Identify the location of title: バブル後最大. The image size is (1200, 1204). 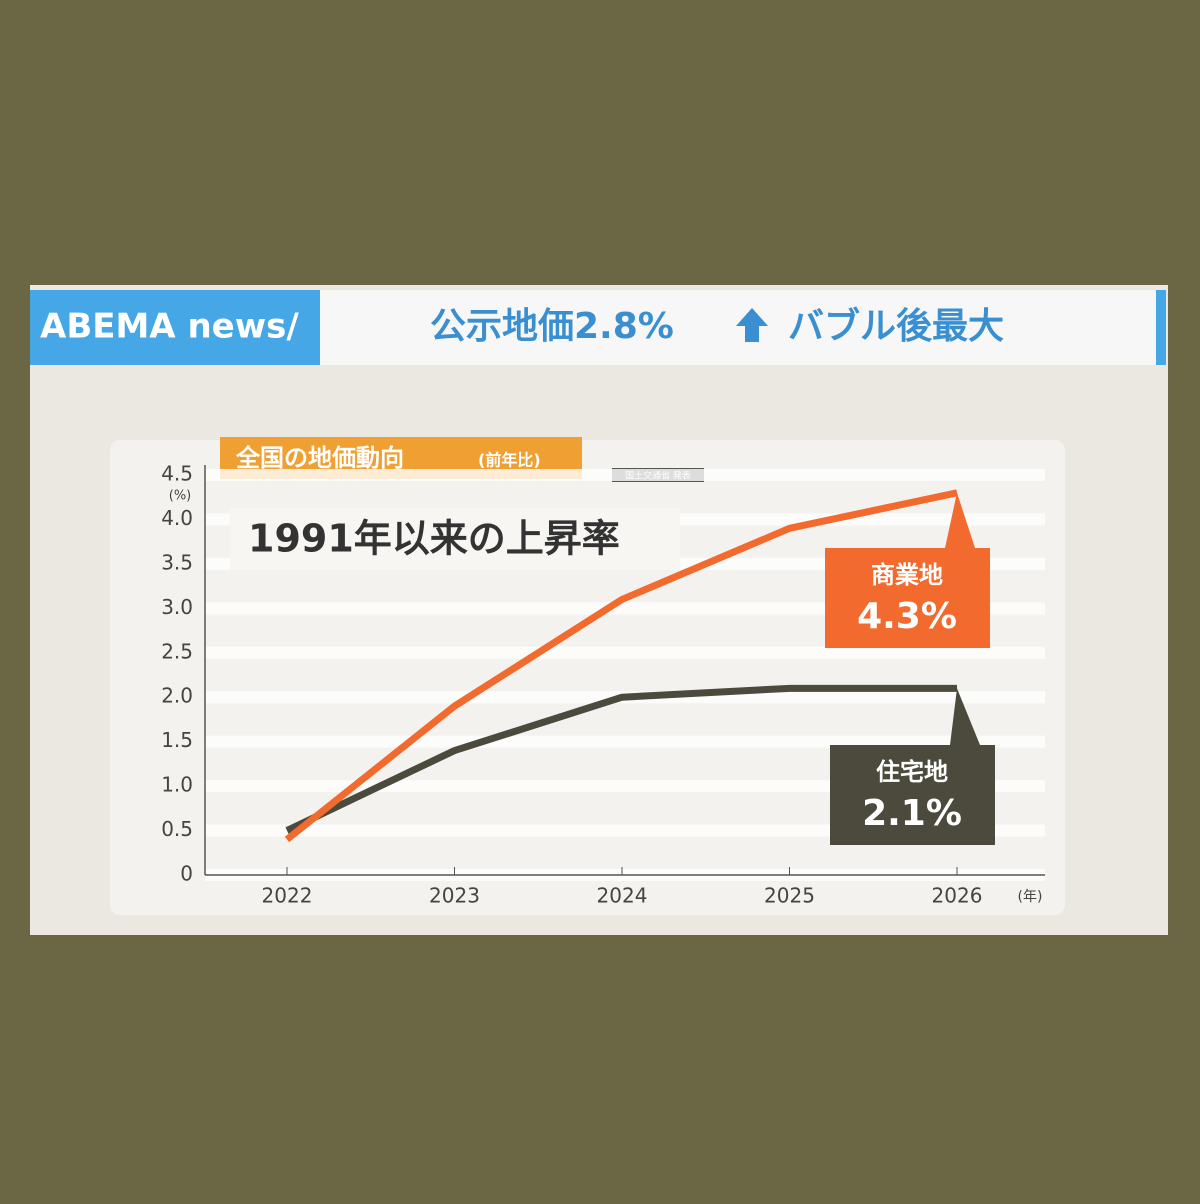
(896, 326).